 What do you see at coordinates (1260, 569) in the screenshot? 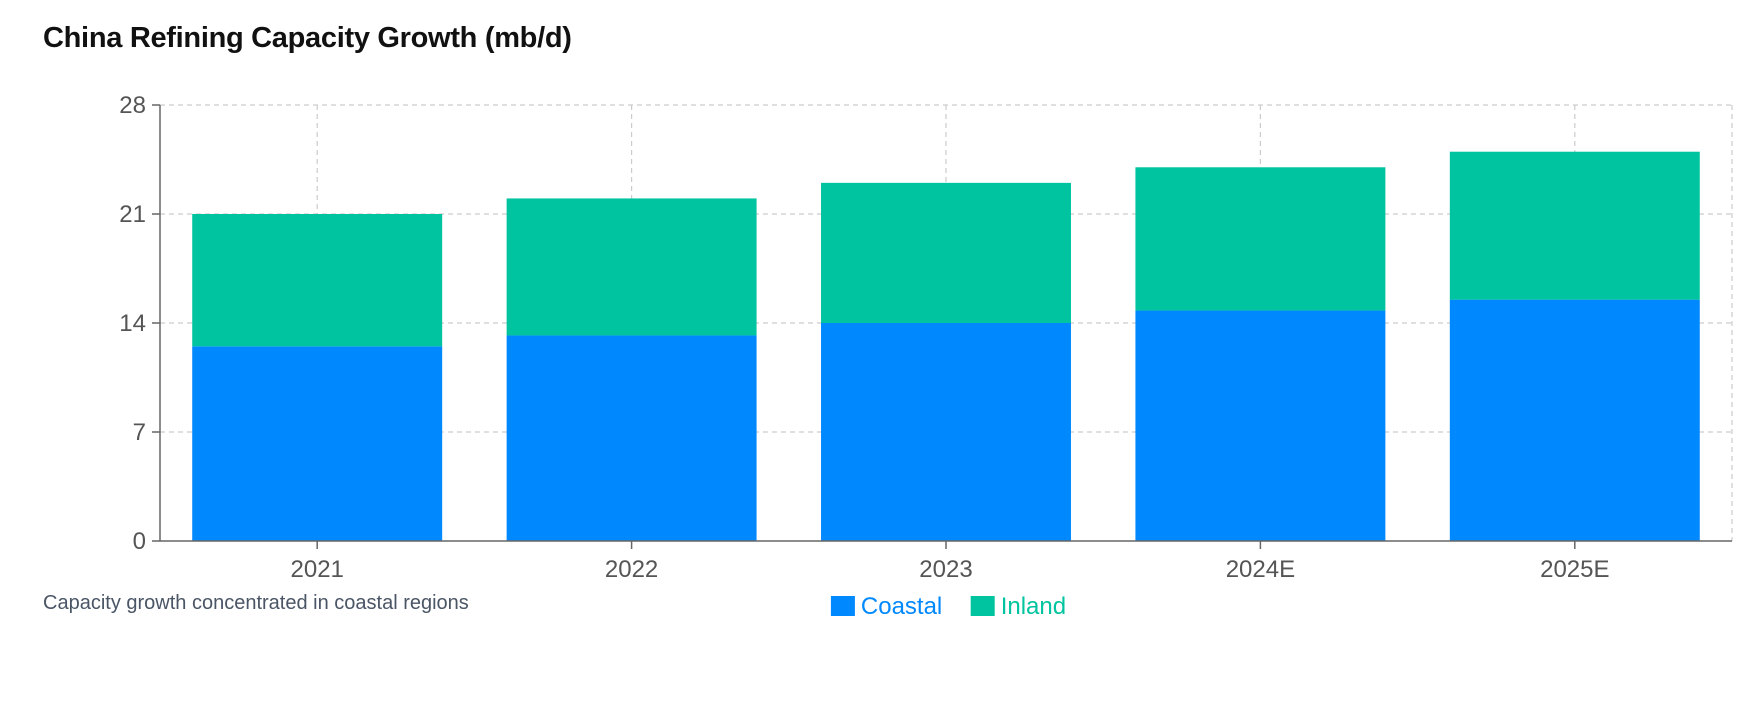
I see `x-tick-label: 2024E` at bounding box center [1260, 569].